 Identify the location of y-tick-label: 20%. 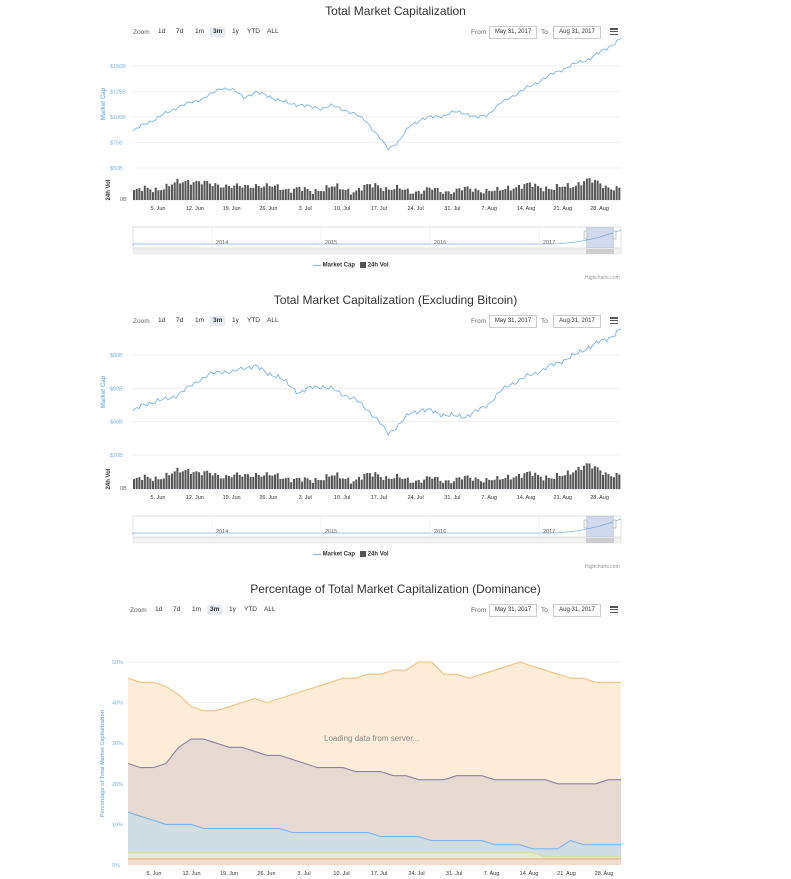
(117, 785).